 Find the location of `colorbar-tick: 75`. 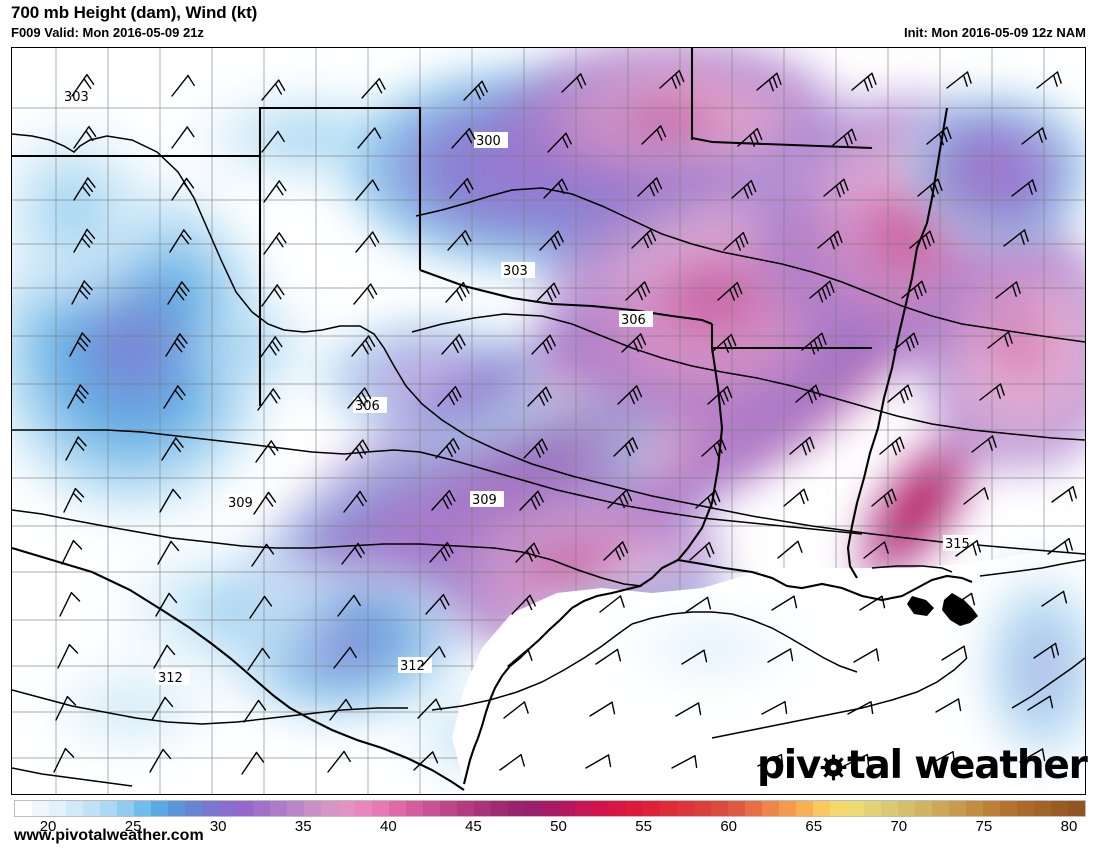

colorbar-tick: 75 is located at coordinates (984, 826).